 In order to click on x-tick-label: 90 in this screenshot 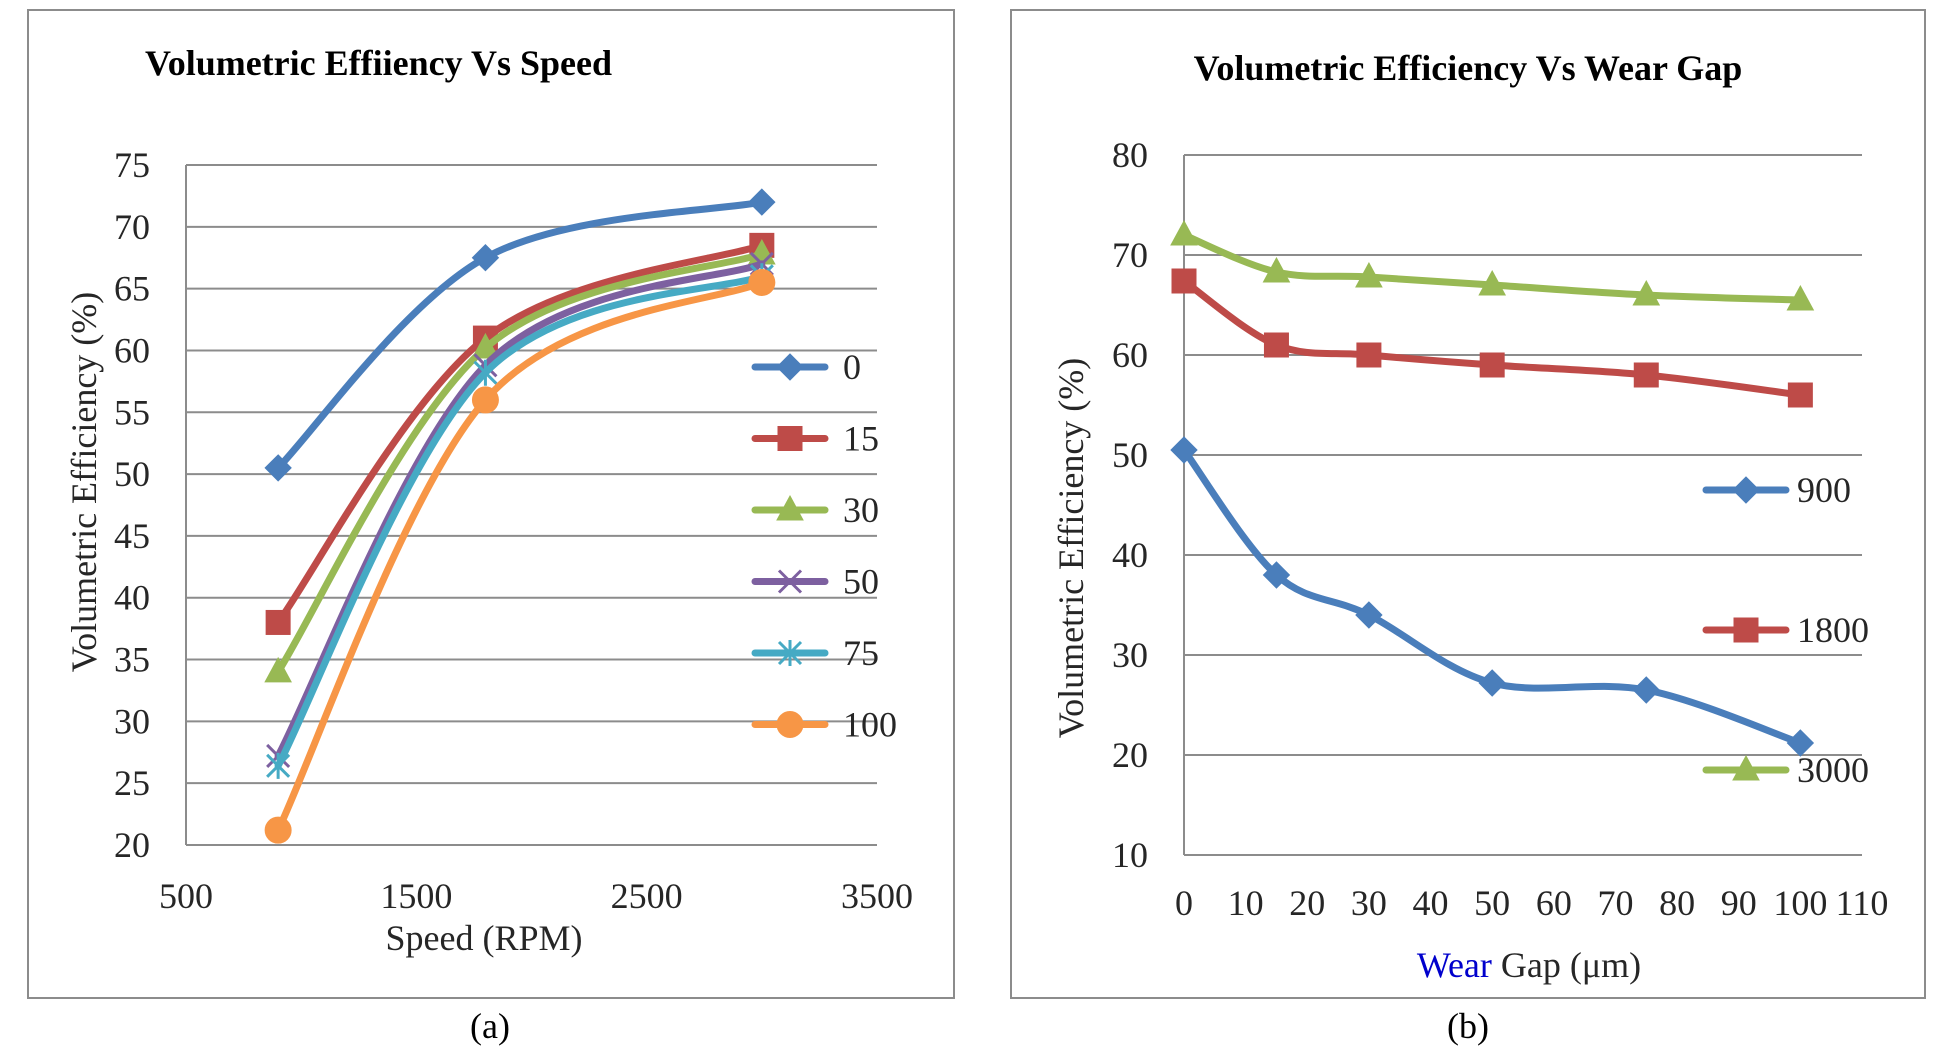, I will do `click(1739, 903)`.